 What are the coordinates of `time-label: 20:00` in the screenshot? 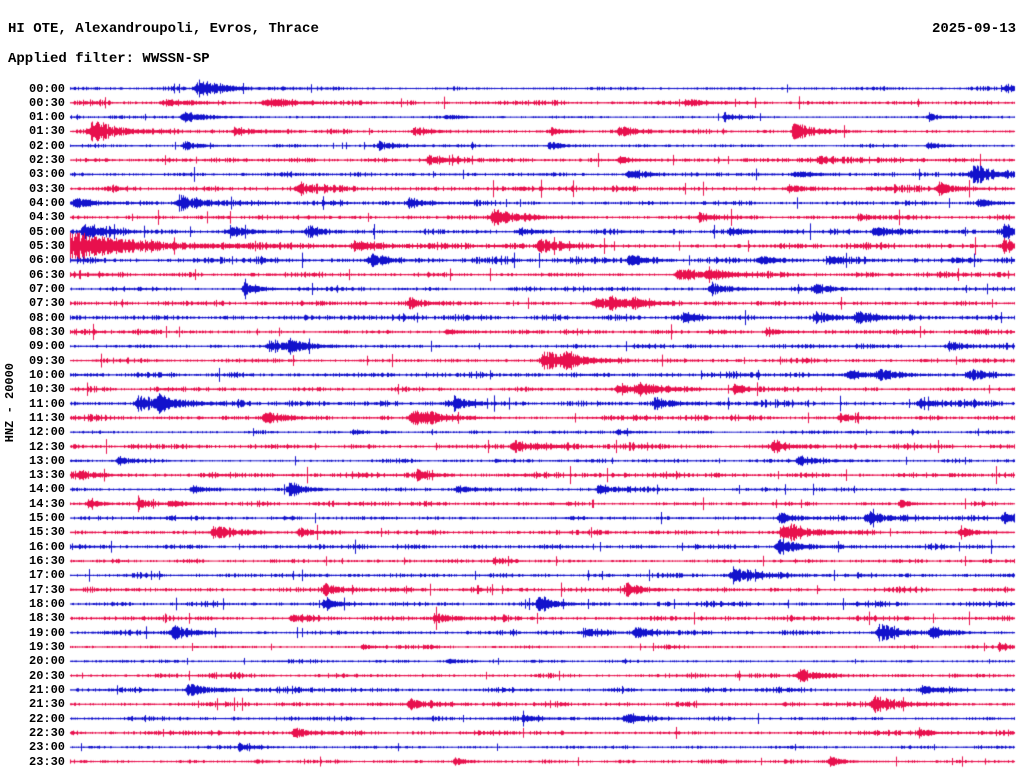 It's located at (47, 661).